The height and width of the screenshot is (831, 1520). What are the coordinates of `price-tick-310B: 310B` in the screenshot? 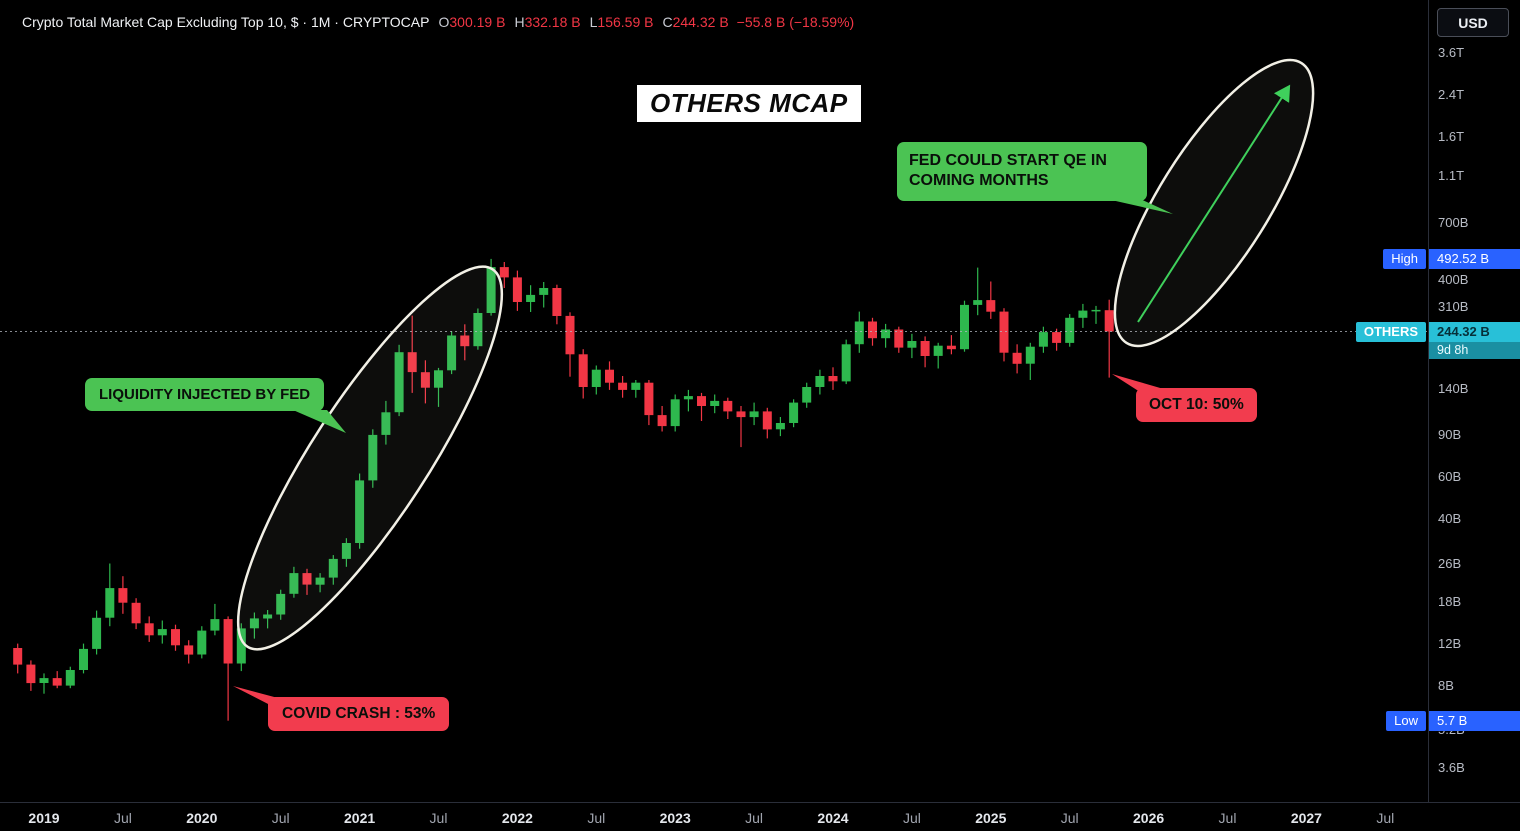 It's located at (1453, 306).